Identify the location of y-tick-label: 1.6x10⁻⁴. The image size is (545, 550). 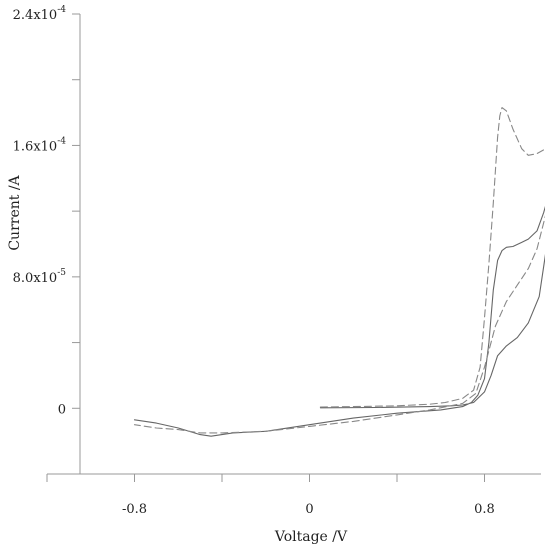
(40, 145).